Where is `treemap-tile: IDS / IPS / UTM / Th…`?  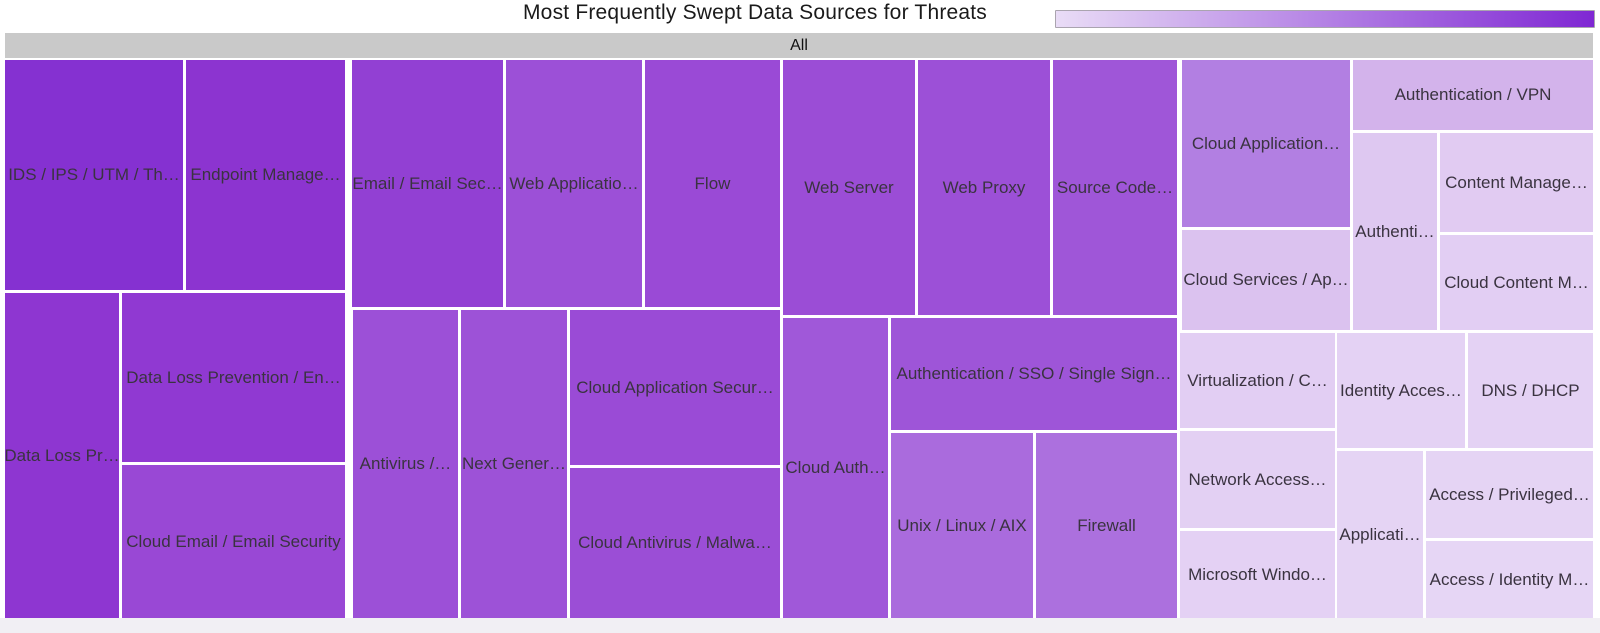 treemap-tile: IDS / IPS / UTM / Th… is located at coordinates (94, 175).